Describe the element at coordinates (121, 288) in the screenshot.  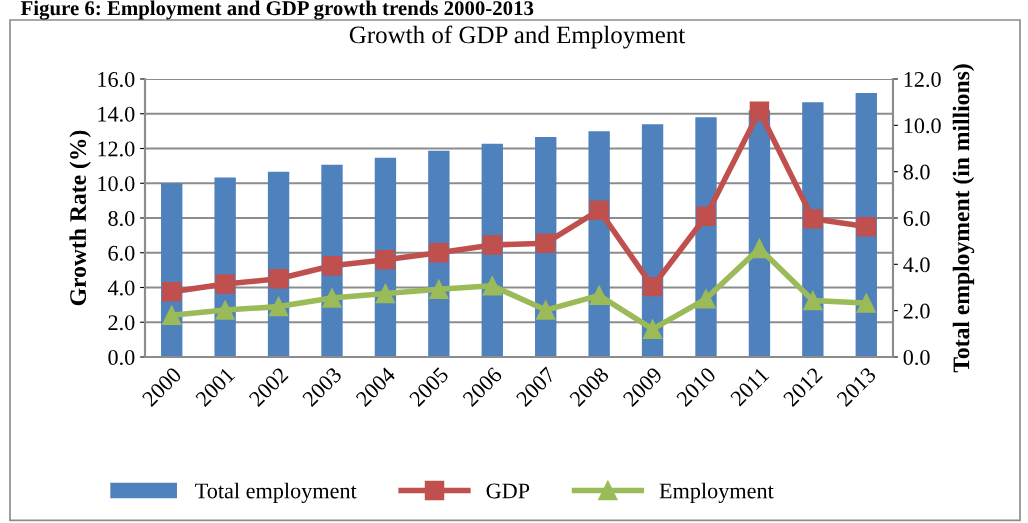
I see `y-tick-label: 4.0` at that location.